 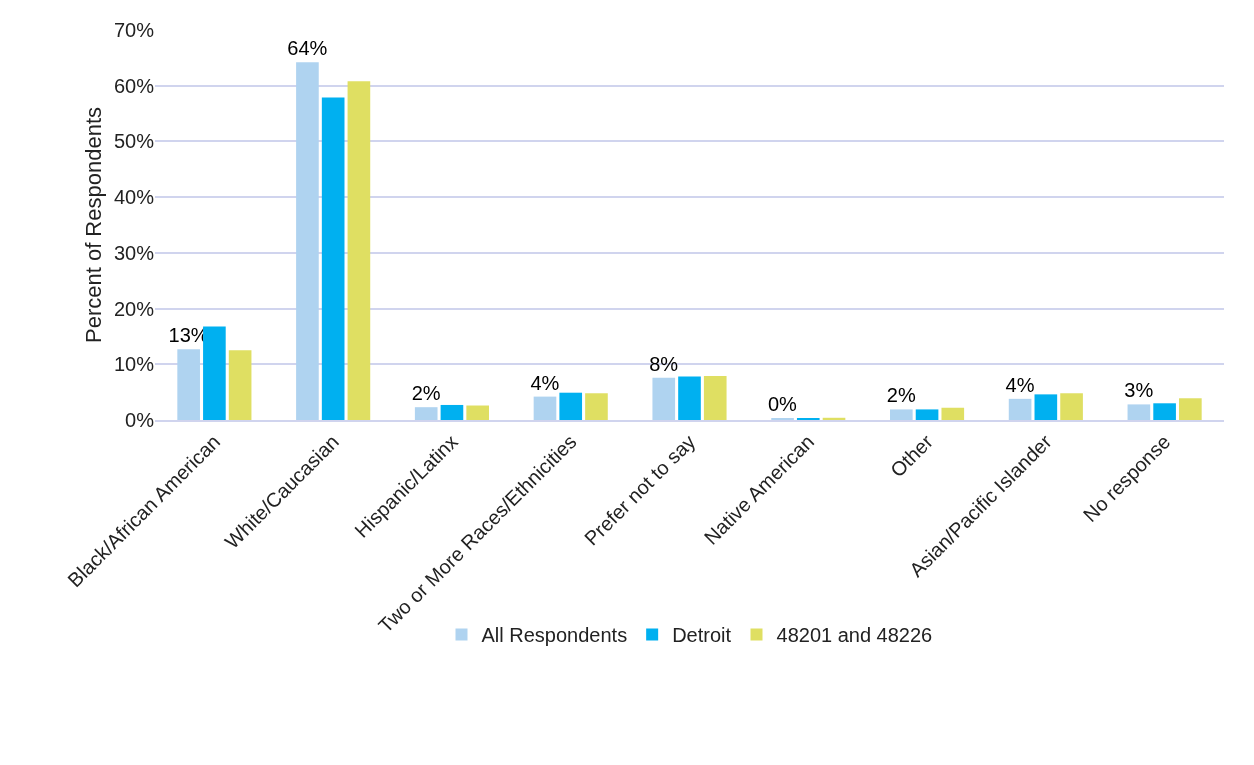 I want to click on legend-label: All Respondents, so click(x=554, y=635).